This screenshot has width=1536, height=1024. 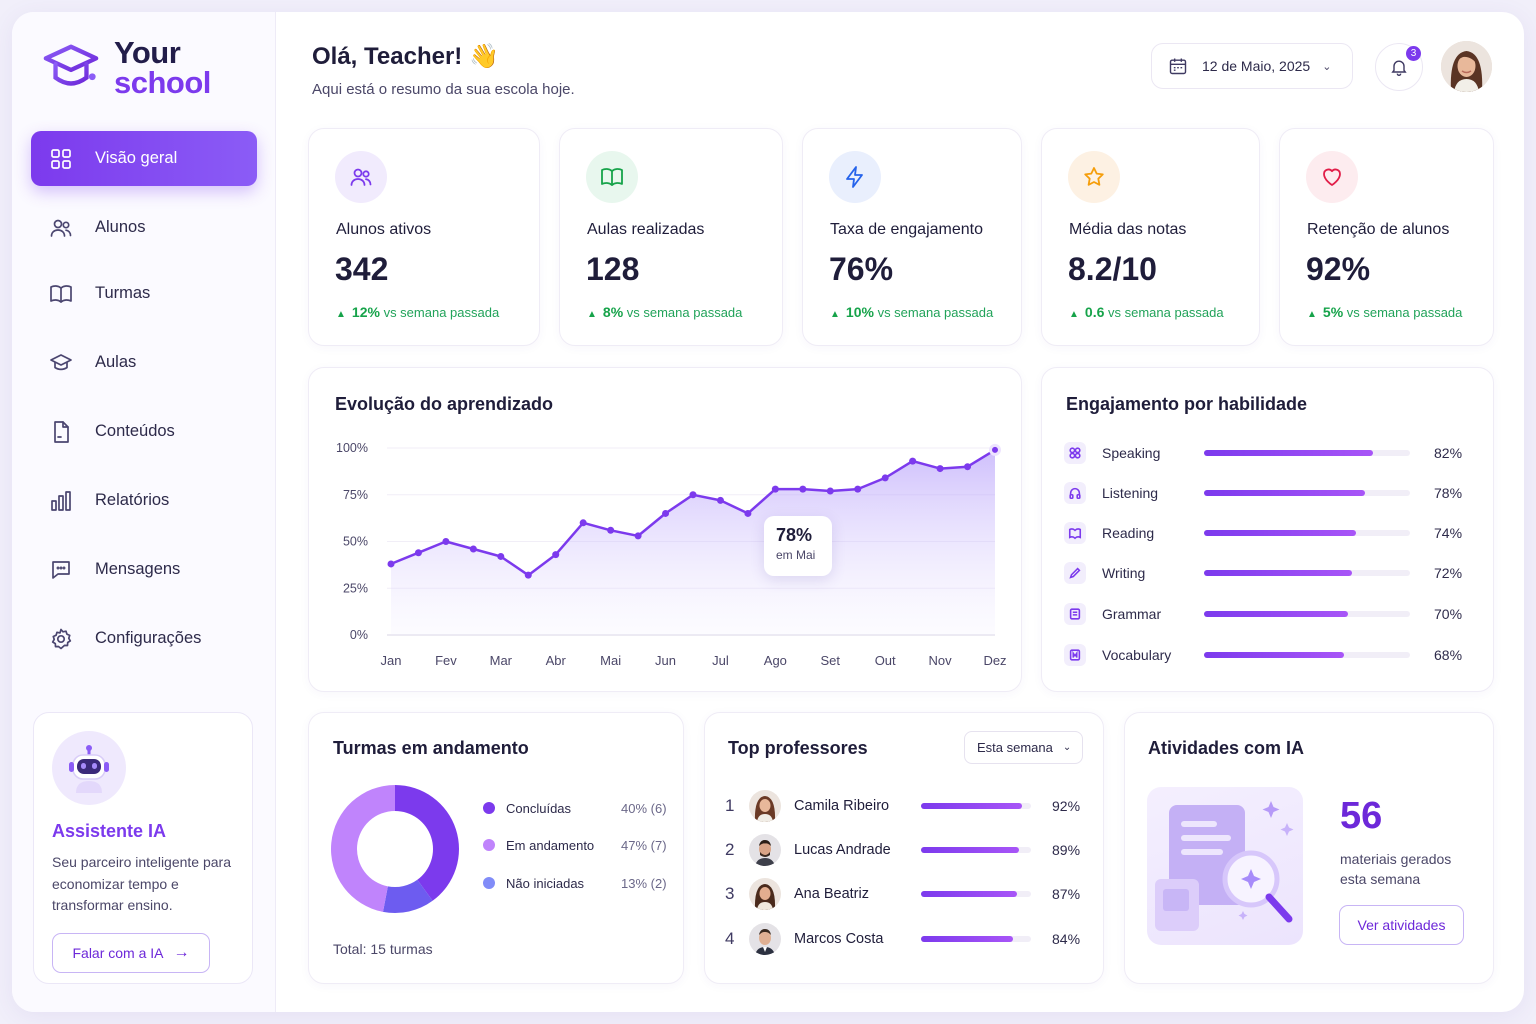 What do you see at coordinates (976, 939) in the screenshot?
I see `professor-progress-track` at bounding box center [976, 939].